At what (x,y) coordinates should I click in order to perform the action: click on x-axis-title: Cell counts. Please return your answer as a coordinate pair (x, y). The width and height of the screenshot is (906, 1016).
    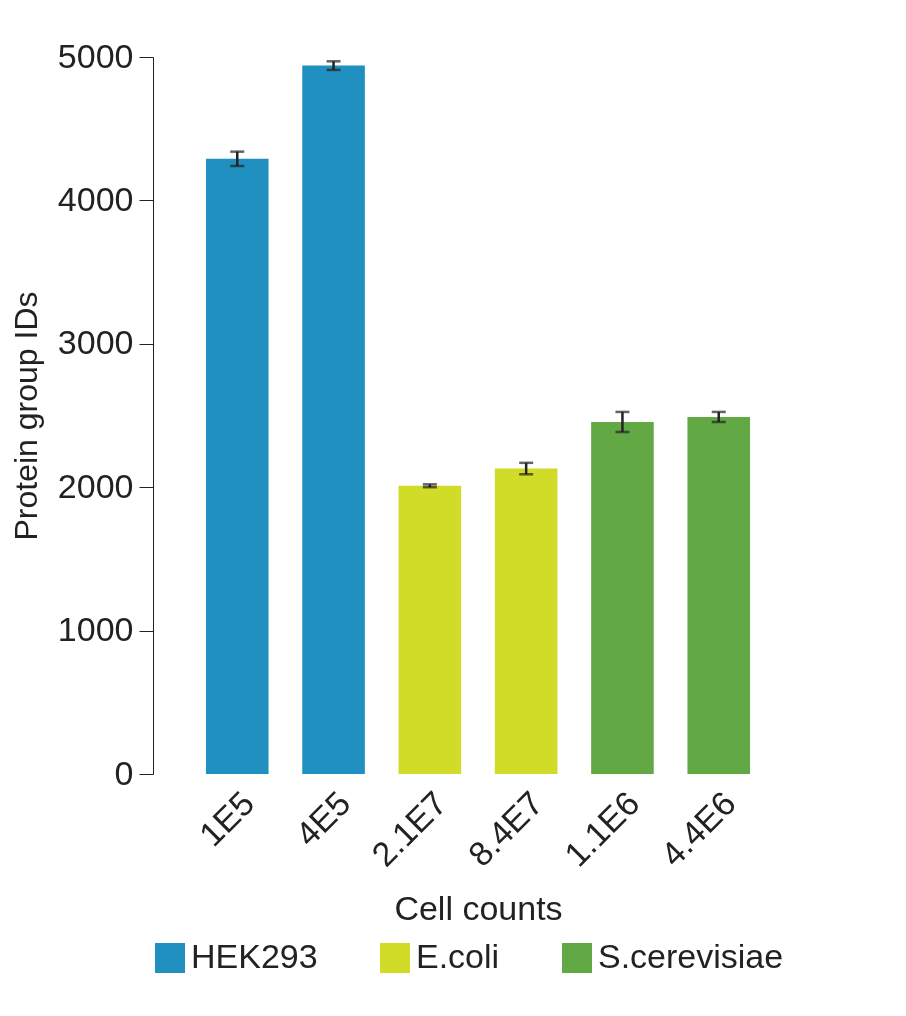
    Looking at the image, I should click on (478, 908).